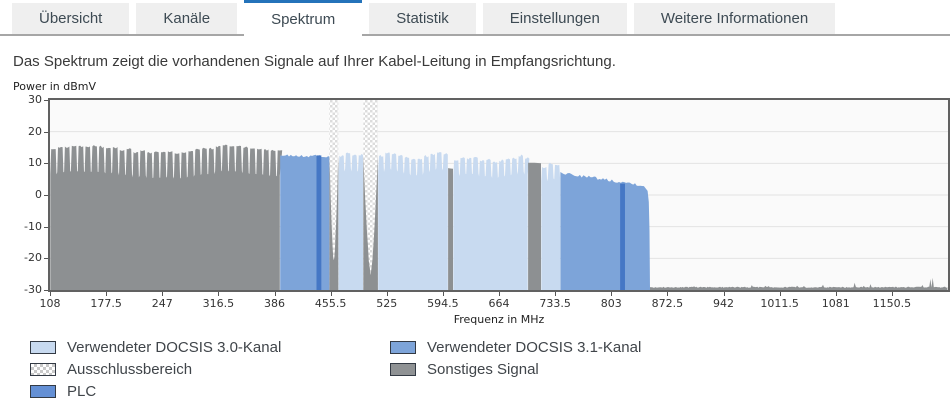  I want to click on legend-item-docsis31: Verwendeter DOCSIS 3.1-Kanal, so click(515, 347).